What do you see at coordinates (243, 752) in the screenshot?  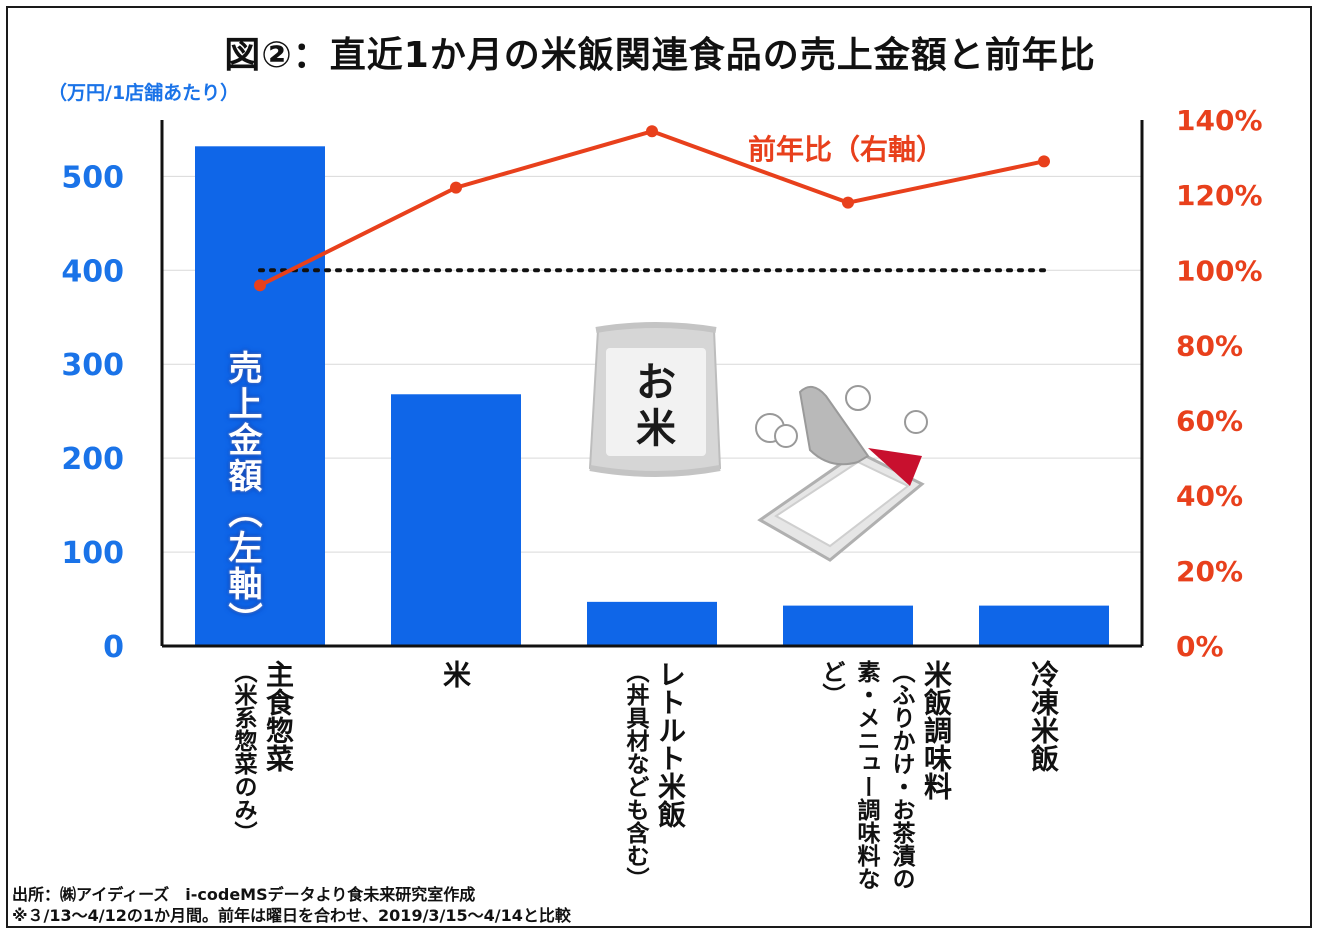 I see `category-sub: （米系惣菜のみ）` at bounding box center [243, 752].